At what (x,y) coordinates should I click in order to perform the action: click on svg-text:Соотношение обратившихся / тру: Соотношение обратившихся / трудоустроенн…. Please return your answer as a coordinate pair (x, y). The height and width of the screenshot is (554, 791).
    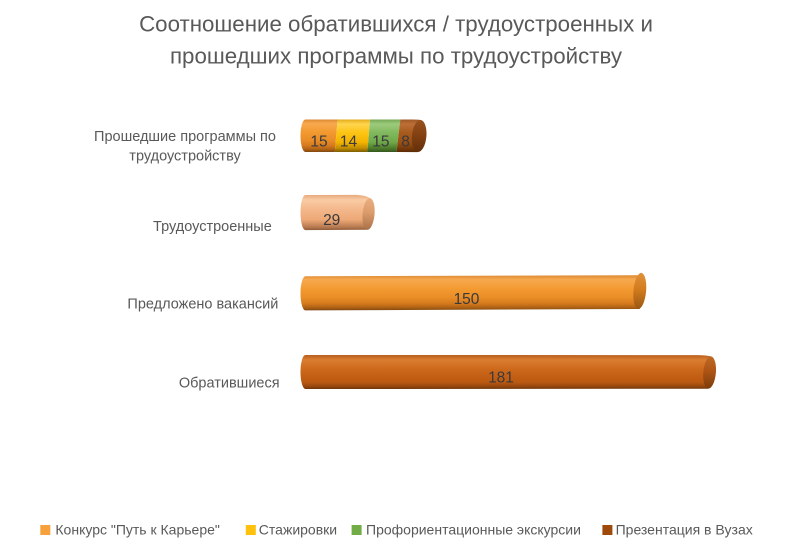
    Looking at the image, I should click on (396, 24).